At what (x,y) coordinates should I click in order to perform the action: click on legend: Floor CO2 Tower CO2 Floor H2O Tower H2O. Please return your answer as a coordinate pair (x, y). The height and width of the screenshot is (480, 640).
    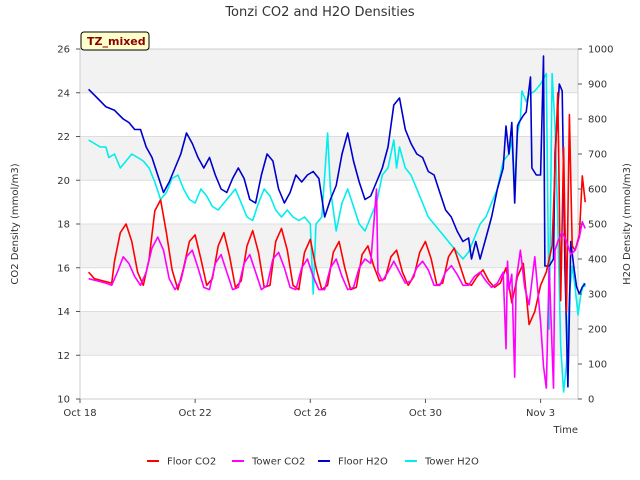
    Looking at the image, I should click on (313, 462).